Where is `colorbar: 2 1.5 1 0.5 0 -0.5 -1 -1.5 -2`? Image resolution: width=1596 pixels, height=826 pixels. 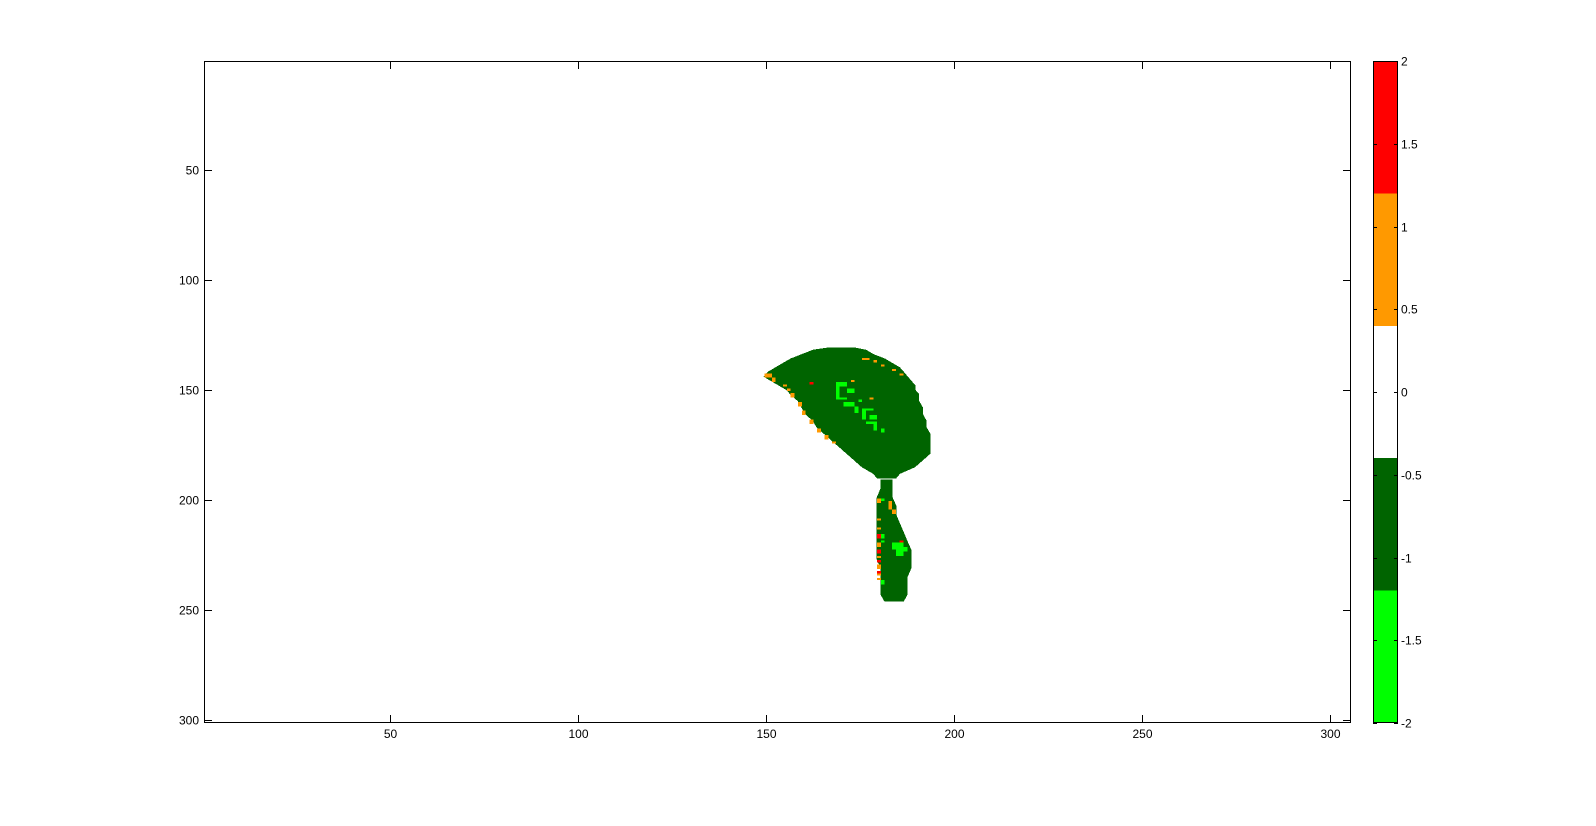 colorbar: 2 1.5 1 0.5 0 -0.5 -1 -1.5 -2 is located at coordinates (1397, 393).